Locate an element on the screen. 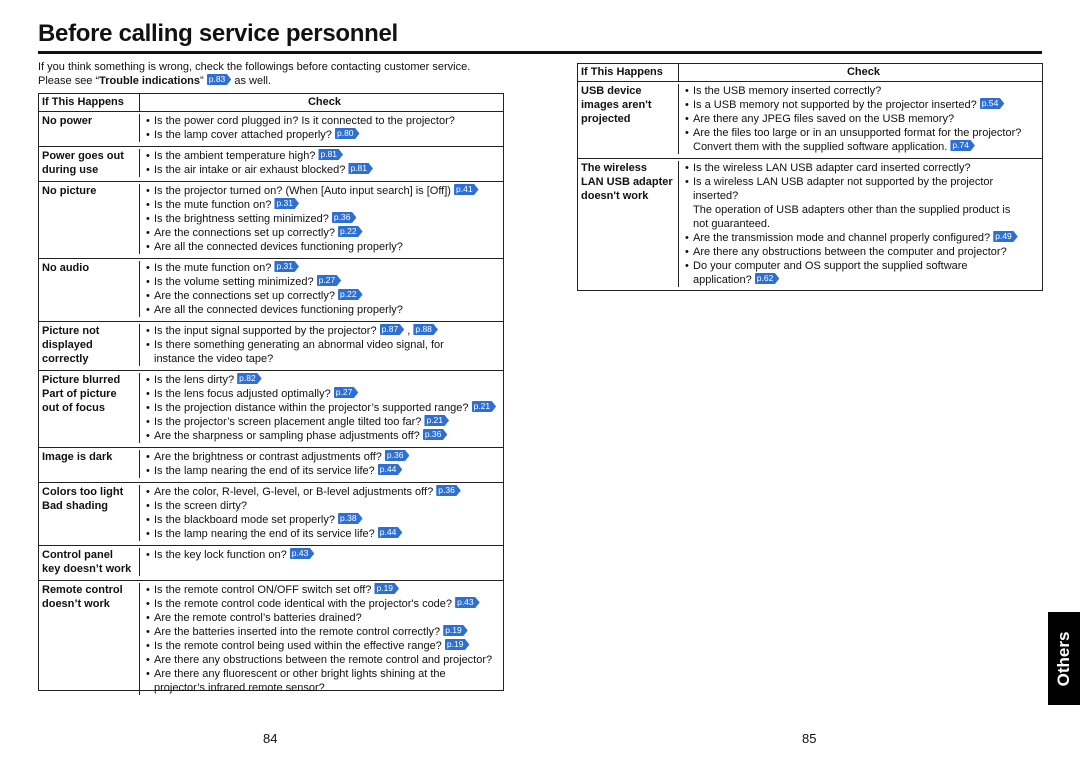 Image resolution: width=1080 pixels, height=763 pixels. problem-line: Colors too light is located at coordinates (83, 492).